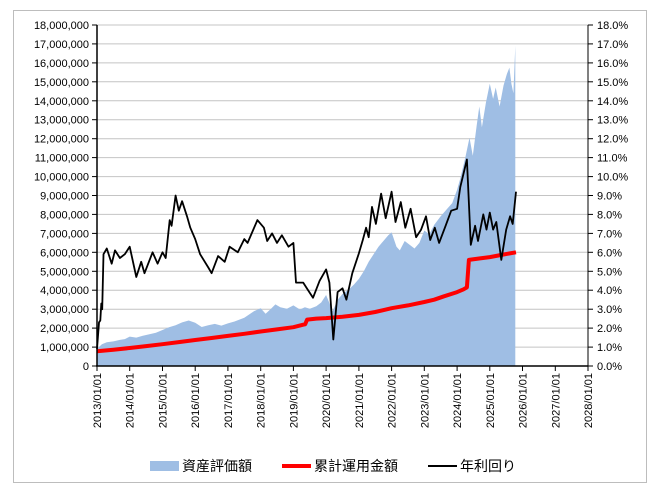 The height and width of the screenshot is (499, 666). I want to click on x-tick-label: 2013/01/01, so click(98, 400).